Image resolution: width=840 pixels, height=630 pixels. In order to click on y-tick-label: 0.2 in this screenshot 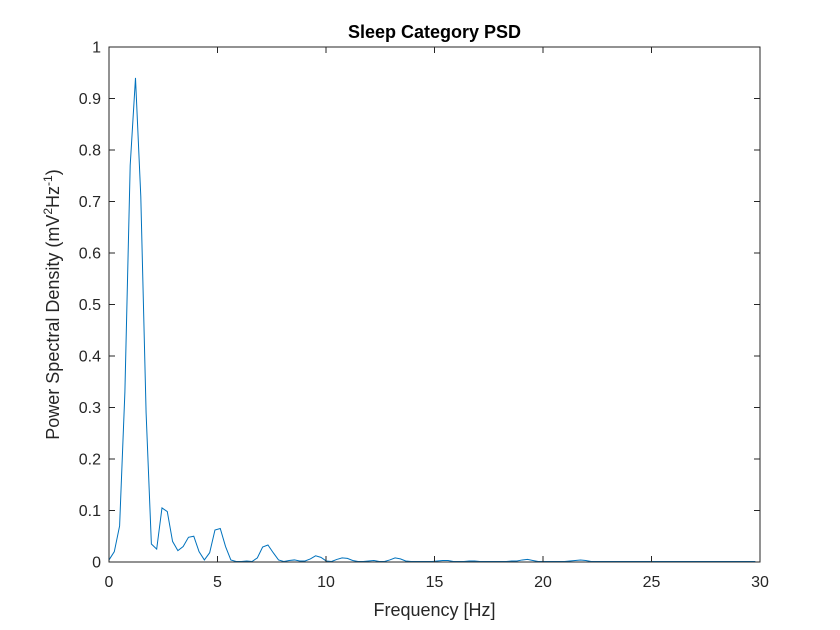, I will do `click(90, 460)`.